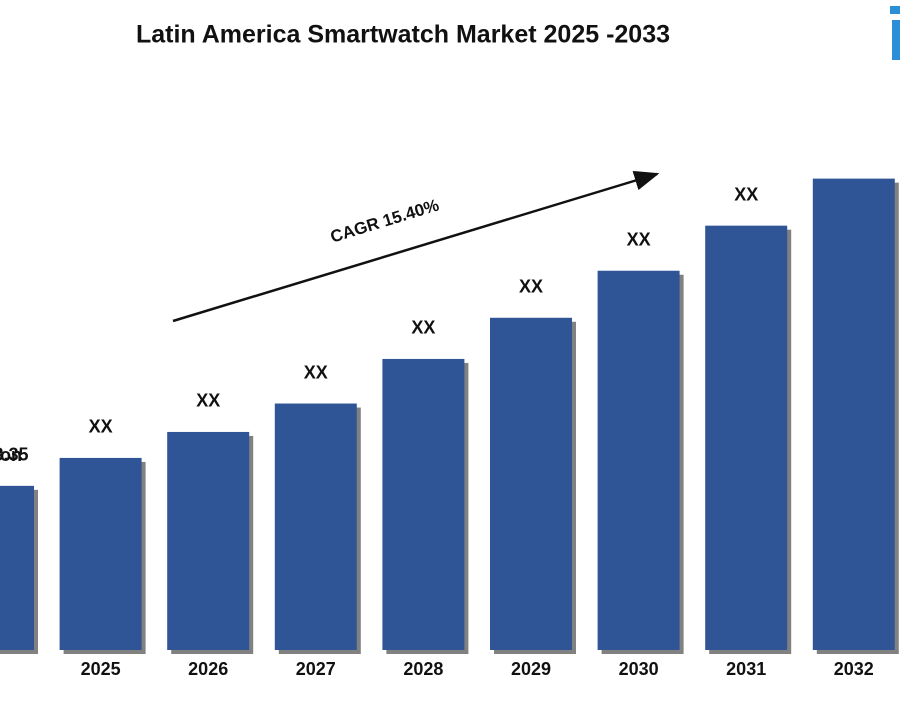  What do you see at coordinates (746, 669) in the screenshot?
I see `x-tick-label: 2031` at bounding box center [746, 669].